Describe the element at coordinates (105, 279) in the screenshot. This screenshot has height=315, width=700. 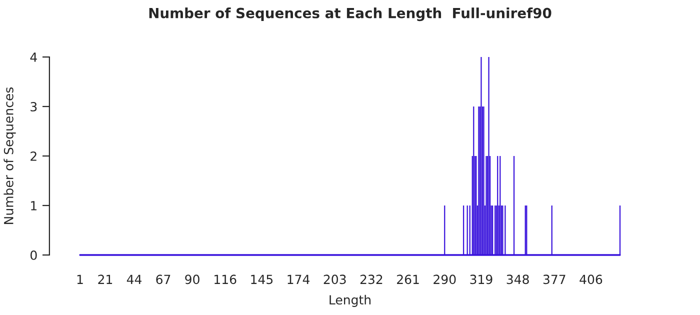
I see `x-tick-label: 21` at that location.